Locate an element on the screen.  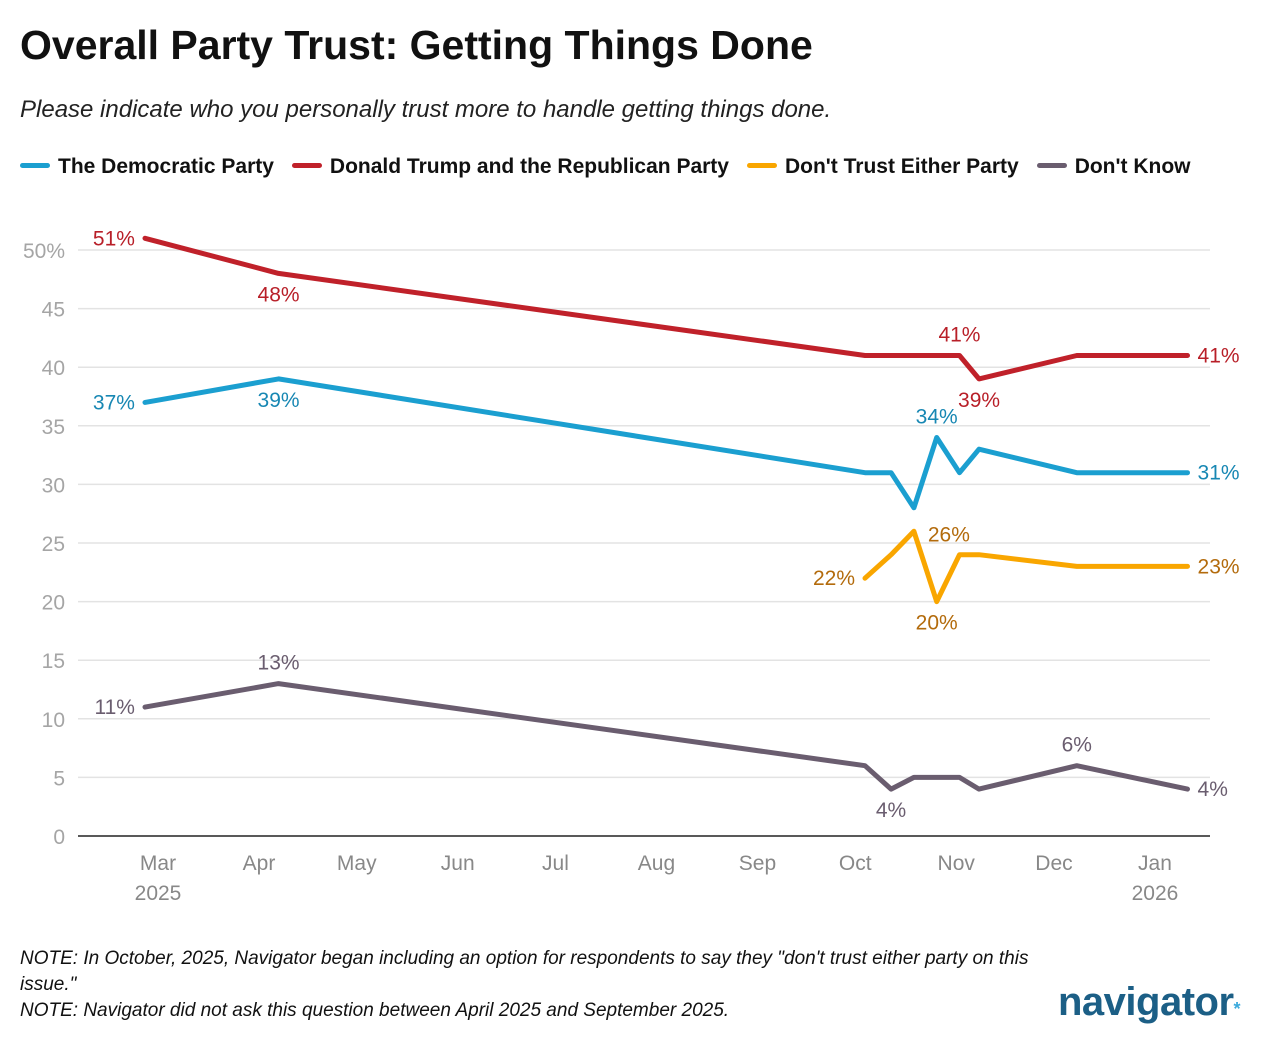
x-tick-year: 2025 is located at coordinates (158, 893).